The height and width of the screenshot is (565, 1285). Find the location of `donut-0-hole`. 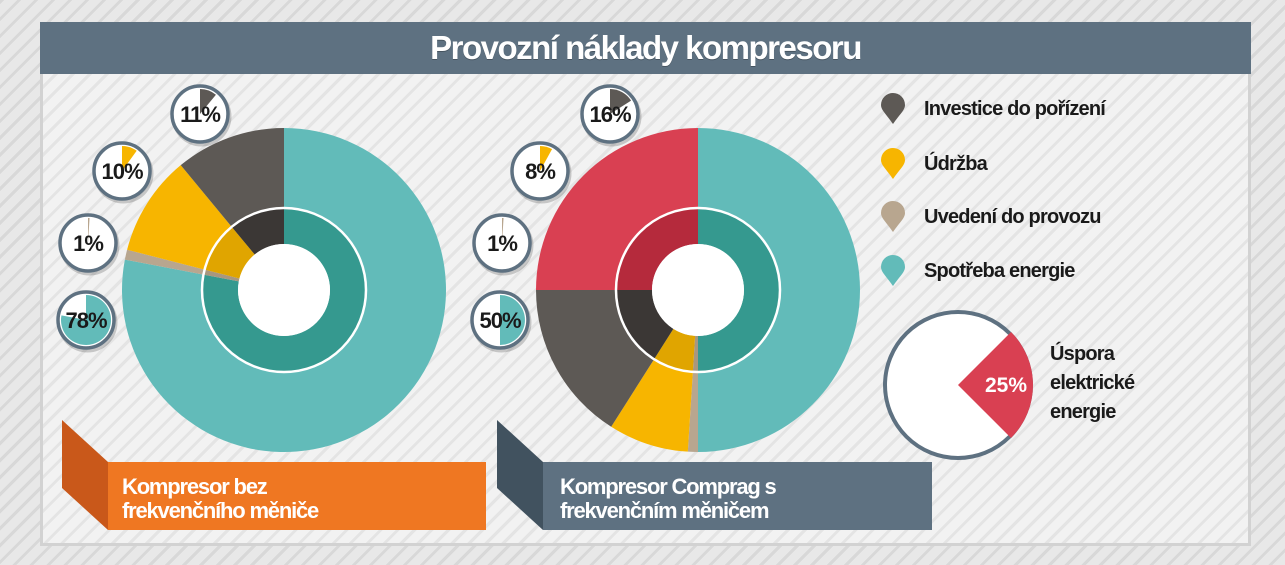

donut-0-hole is located at coordinates (284, 290).